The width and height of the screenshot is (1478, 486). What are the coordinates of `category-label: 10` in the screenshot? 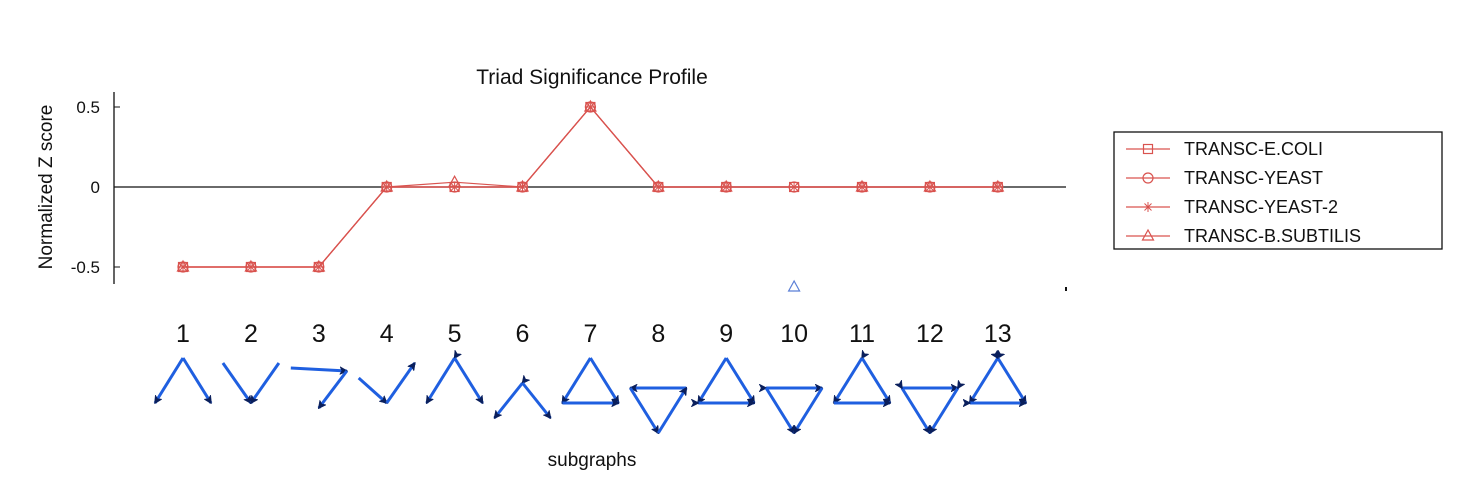 It's located at (794, 334).